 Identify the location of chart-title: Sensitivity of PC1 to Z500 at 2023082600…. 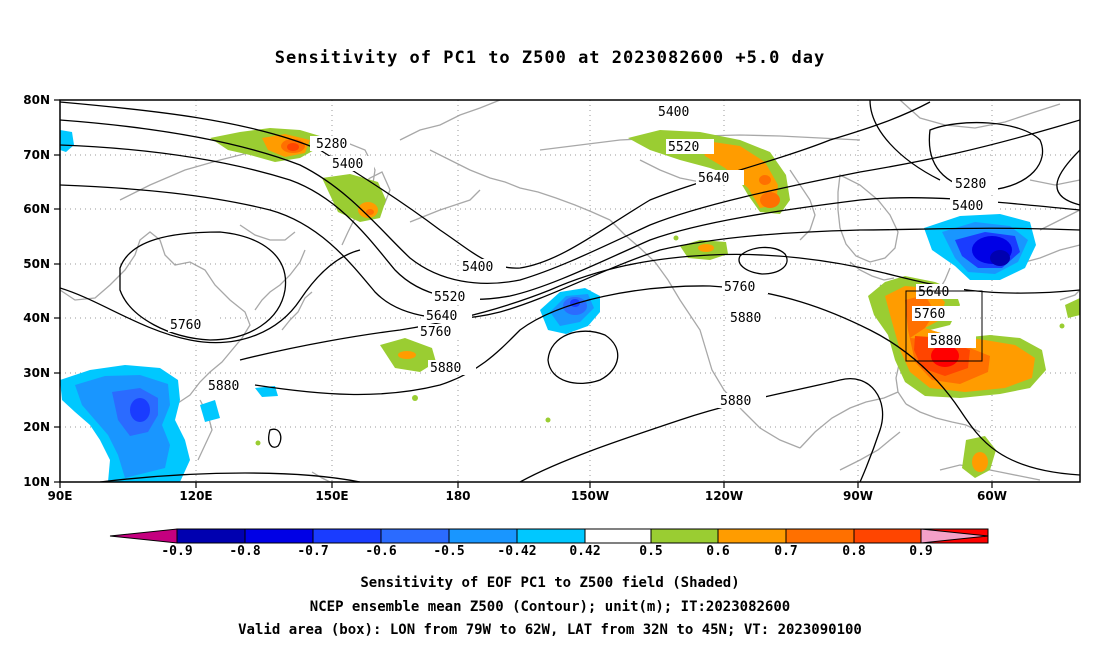
(550, 58).